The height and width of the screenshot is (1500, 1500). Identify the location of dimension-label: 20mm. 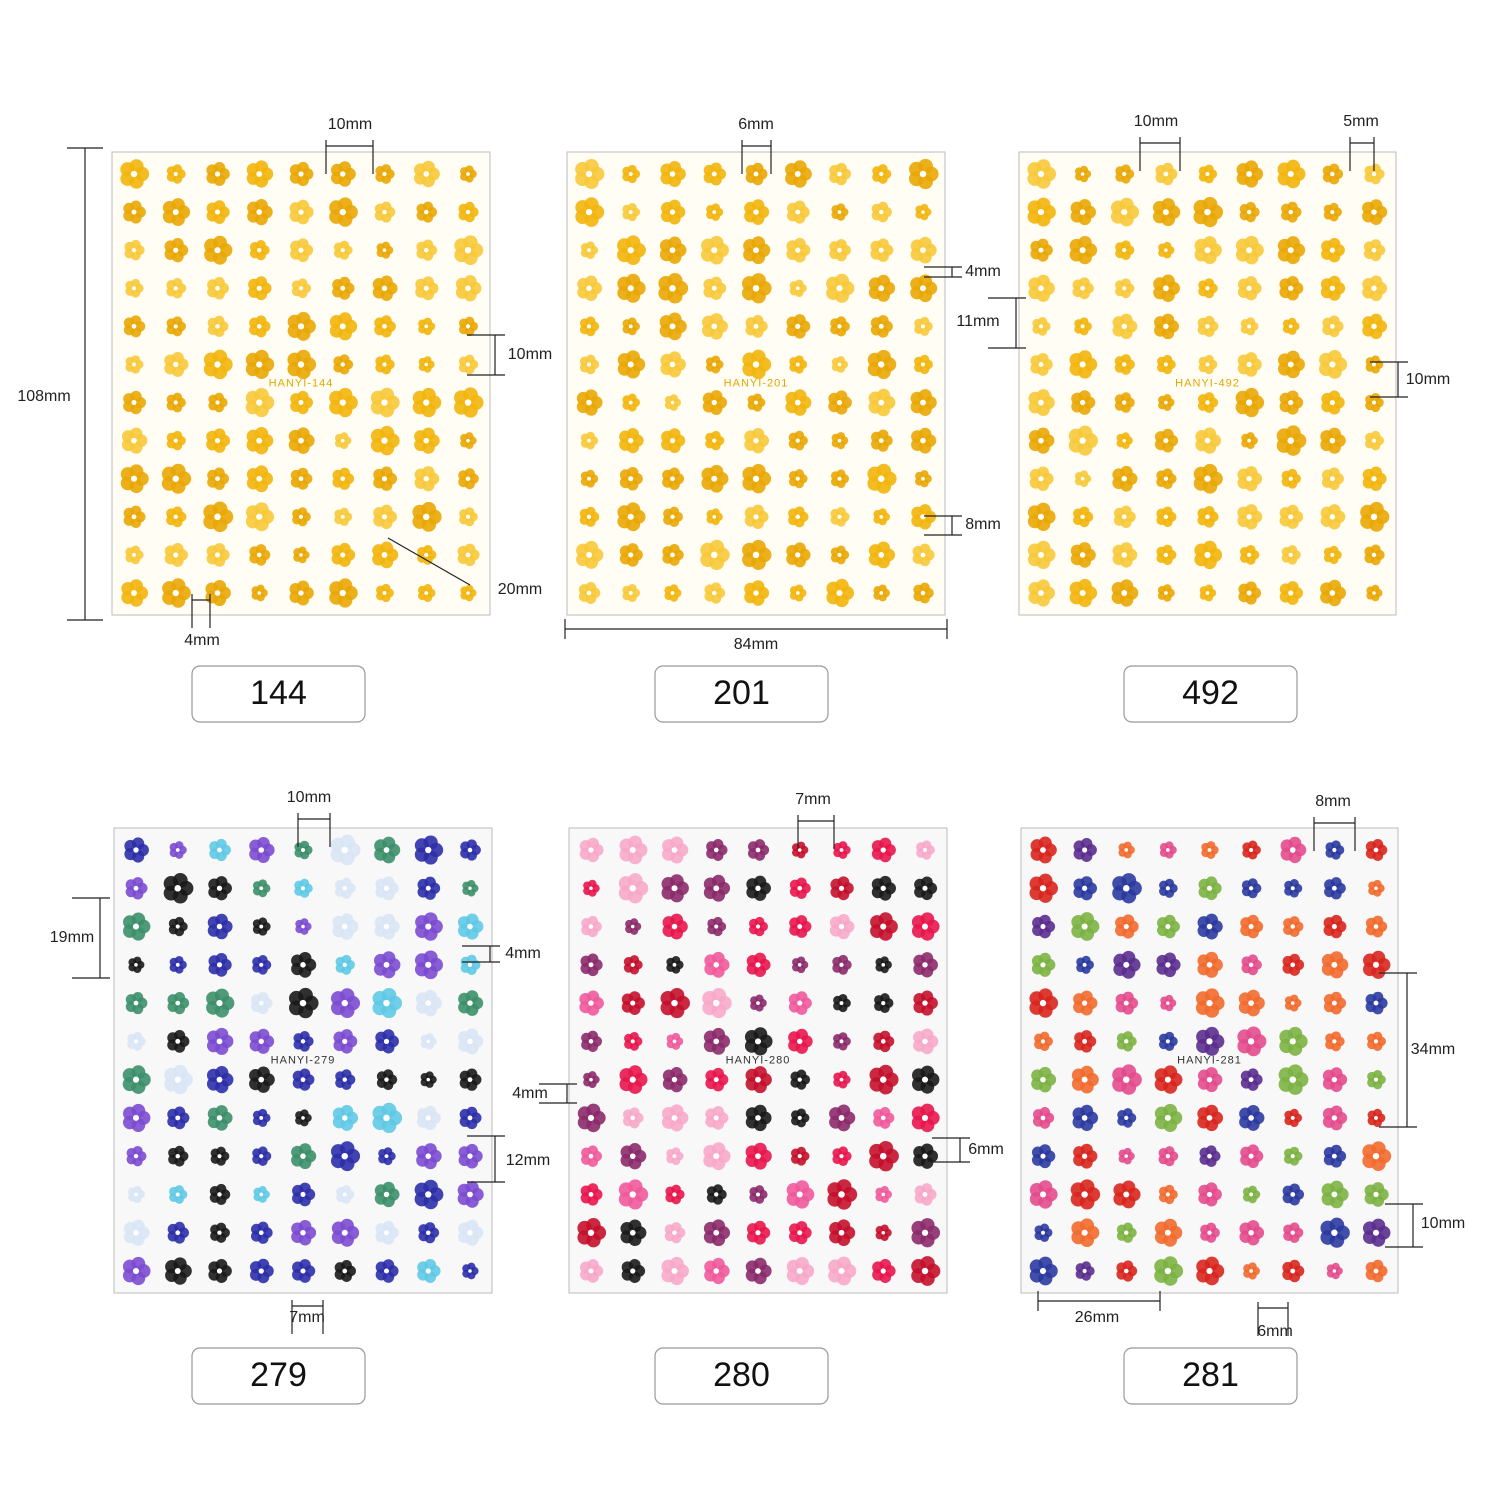
(520, 589).